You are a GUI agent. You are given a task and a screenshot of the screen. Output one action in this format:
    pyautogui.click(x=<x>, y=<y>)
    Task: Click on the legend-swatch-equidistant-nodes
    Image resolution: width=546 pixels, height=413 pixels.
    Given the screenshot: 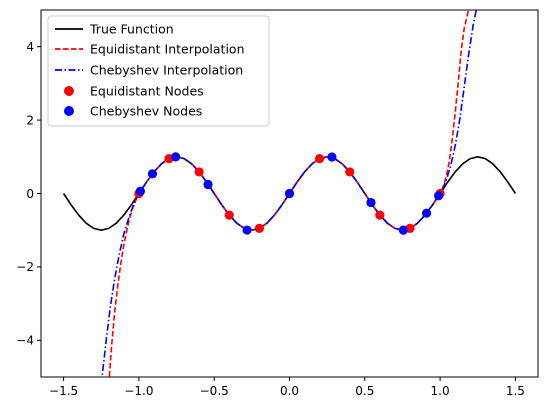 What is the action you would take?
    pyautogui.click(x=69, y=91)
    